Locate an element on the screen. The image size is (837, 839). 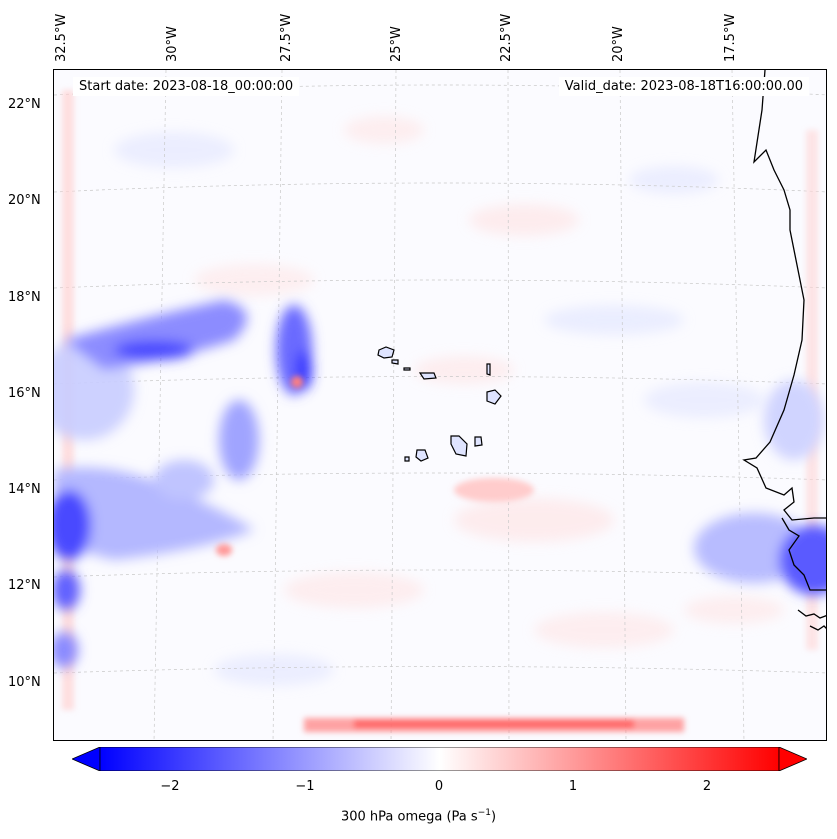
lat-label-16n: 16°N is located at coordinates (24, 393).